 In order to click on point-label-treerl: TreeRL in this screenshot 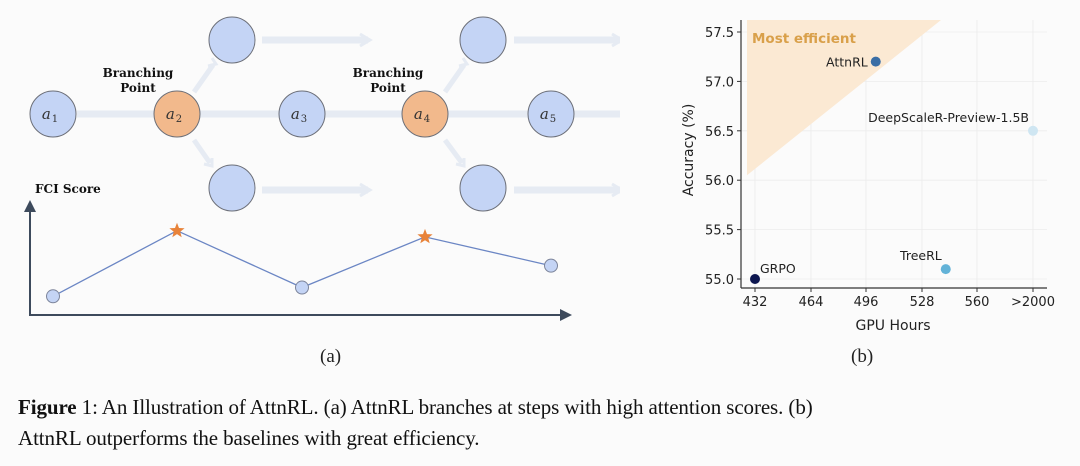, I will do `click(920, 255)`.